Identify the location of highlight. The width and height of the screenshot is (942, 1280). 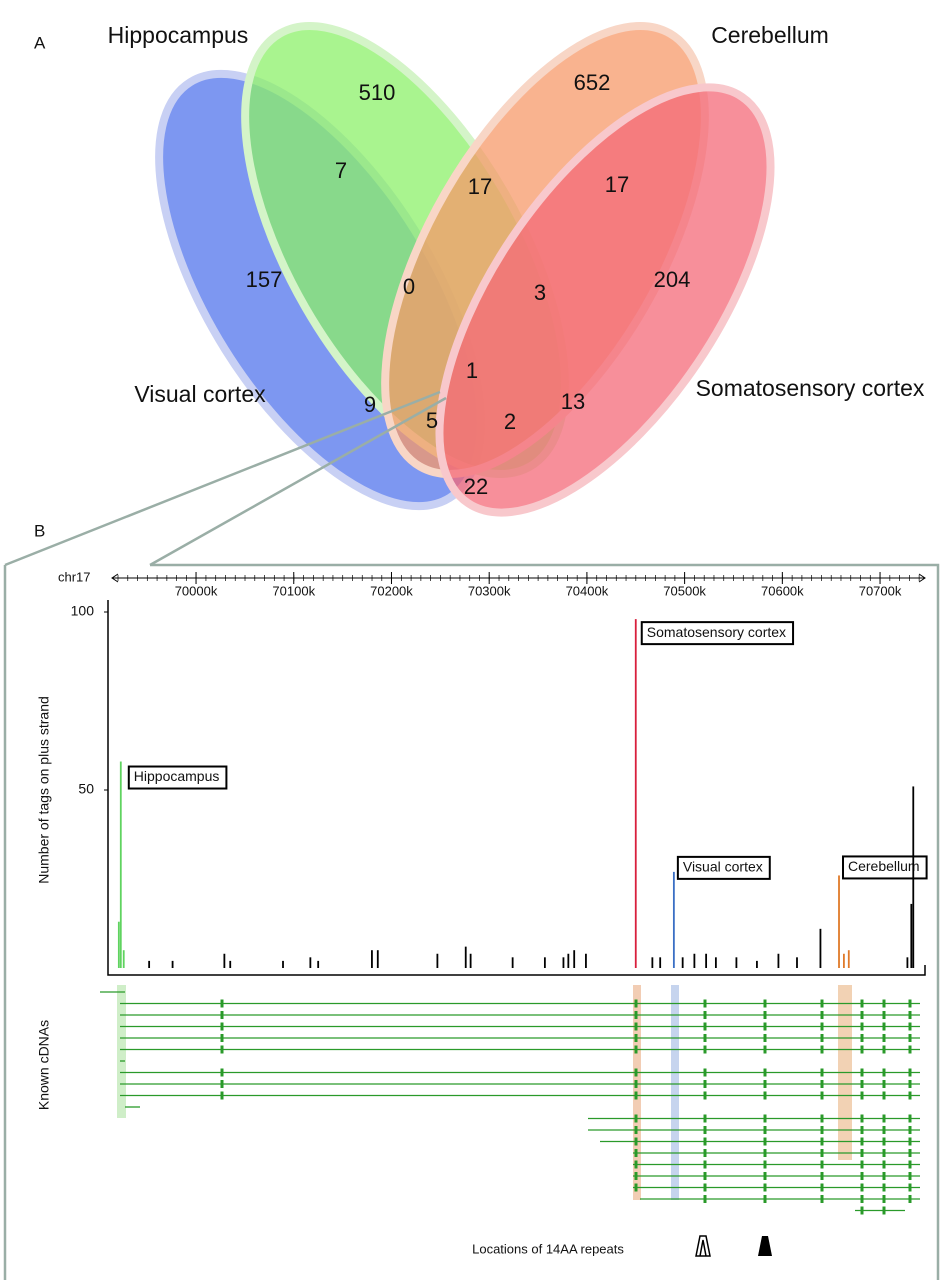
(121, 1051).